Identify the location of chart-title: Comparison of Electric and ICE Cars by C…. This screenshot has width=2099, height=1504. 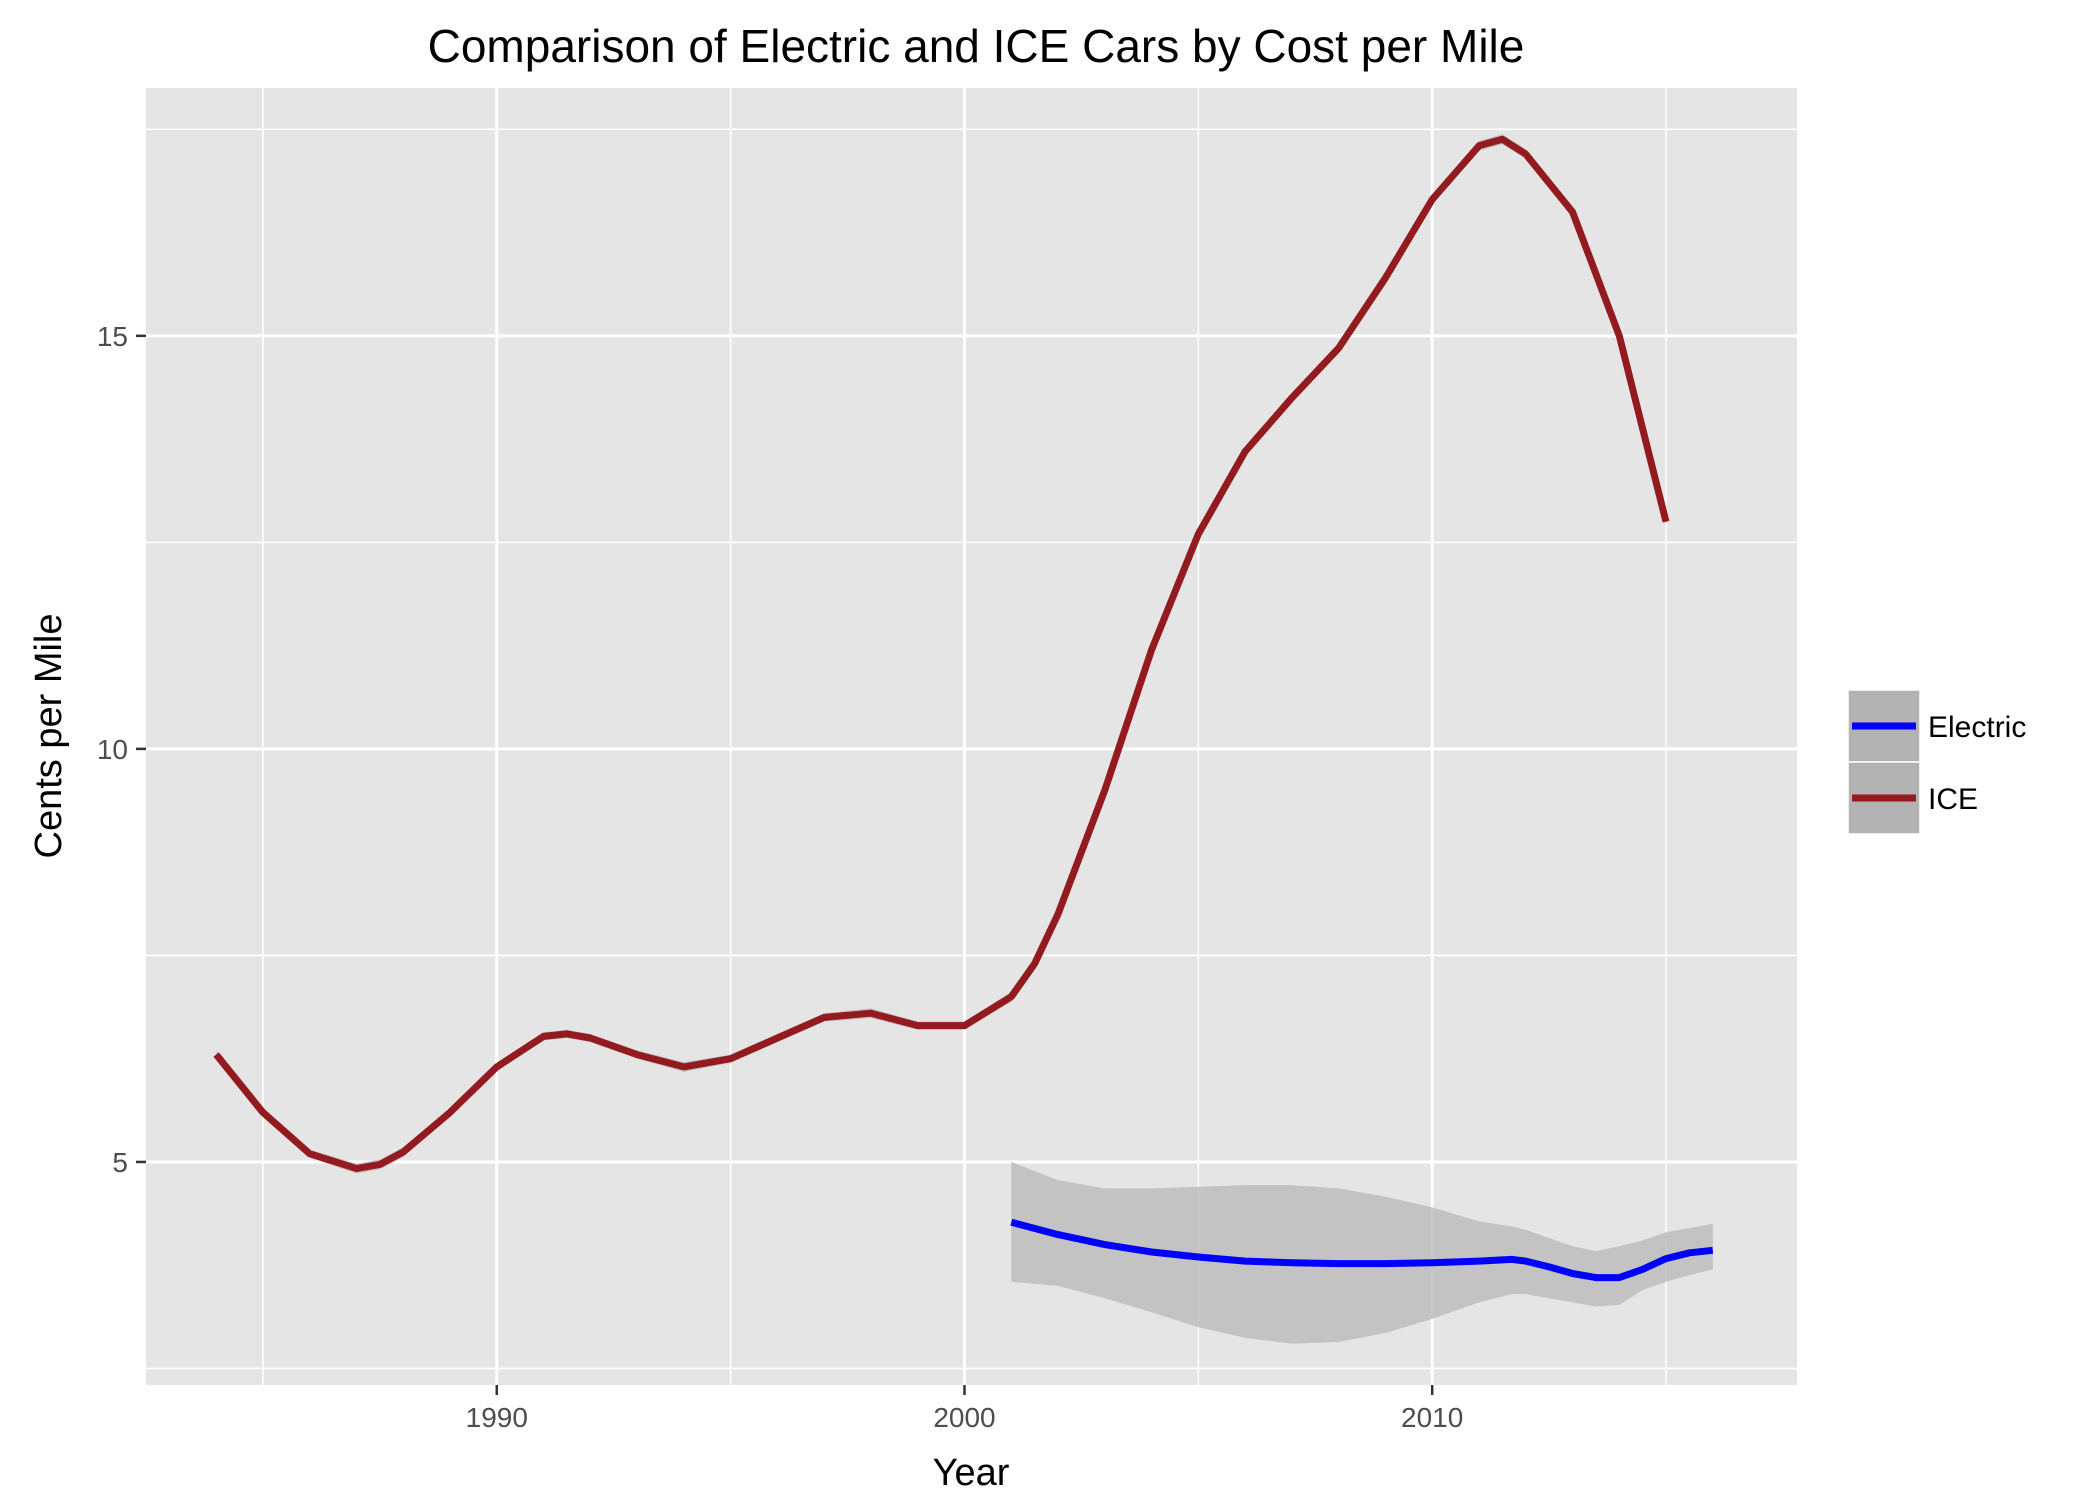
(976, 46).